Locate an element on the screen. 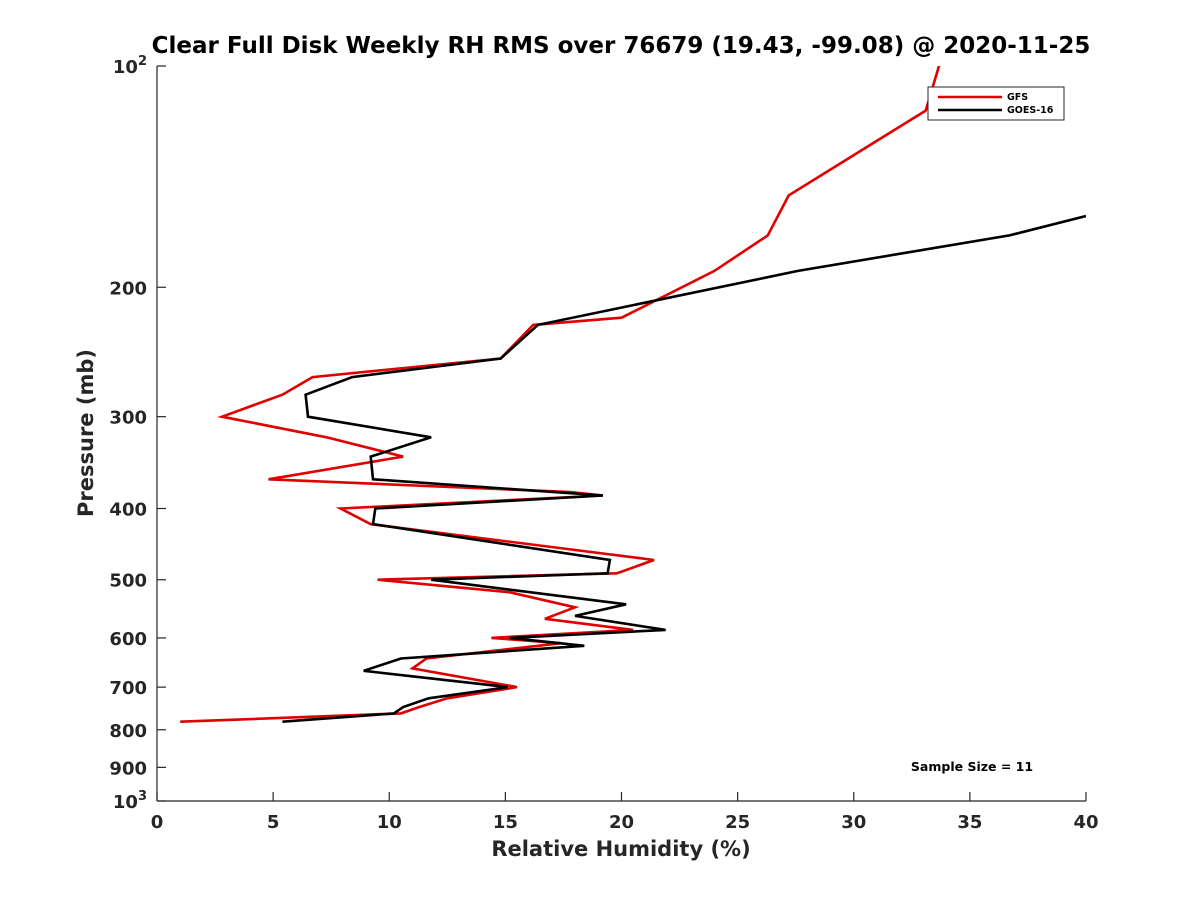 This screenshot has height=900, width=1200. legend: GFS GOES-16 is located at coordinates (996, 103).